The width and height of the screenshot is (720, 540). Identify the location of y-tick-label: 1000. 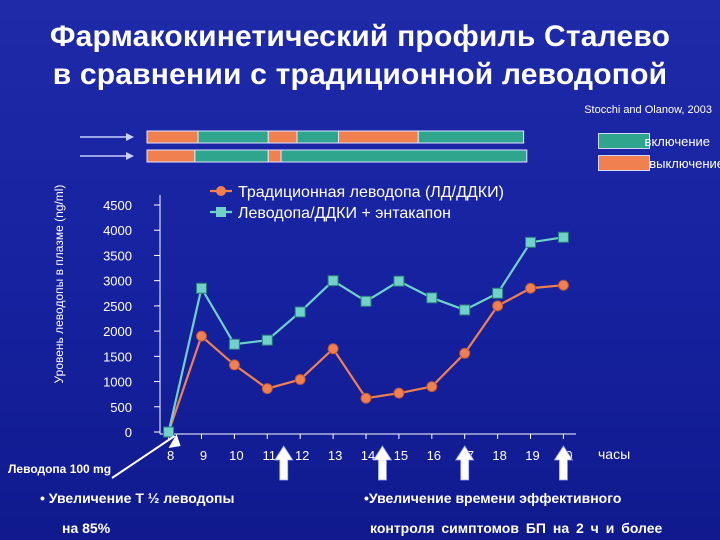
(117, 382).